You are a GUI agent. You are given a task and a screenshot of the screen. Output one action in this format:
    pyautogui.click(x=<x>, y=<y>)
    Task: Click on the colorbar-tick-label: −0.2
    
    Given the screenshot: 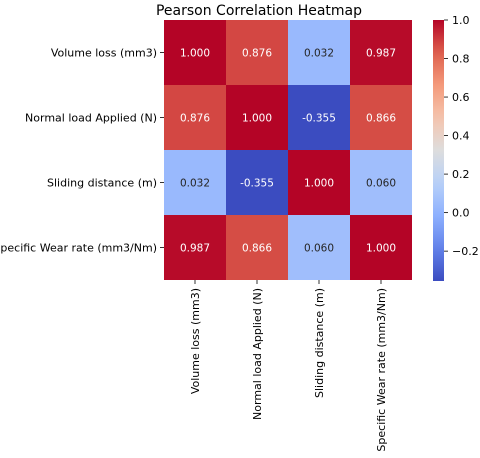 What is the action you would take?
    pyautogui.click(x=465, y=251)
    